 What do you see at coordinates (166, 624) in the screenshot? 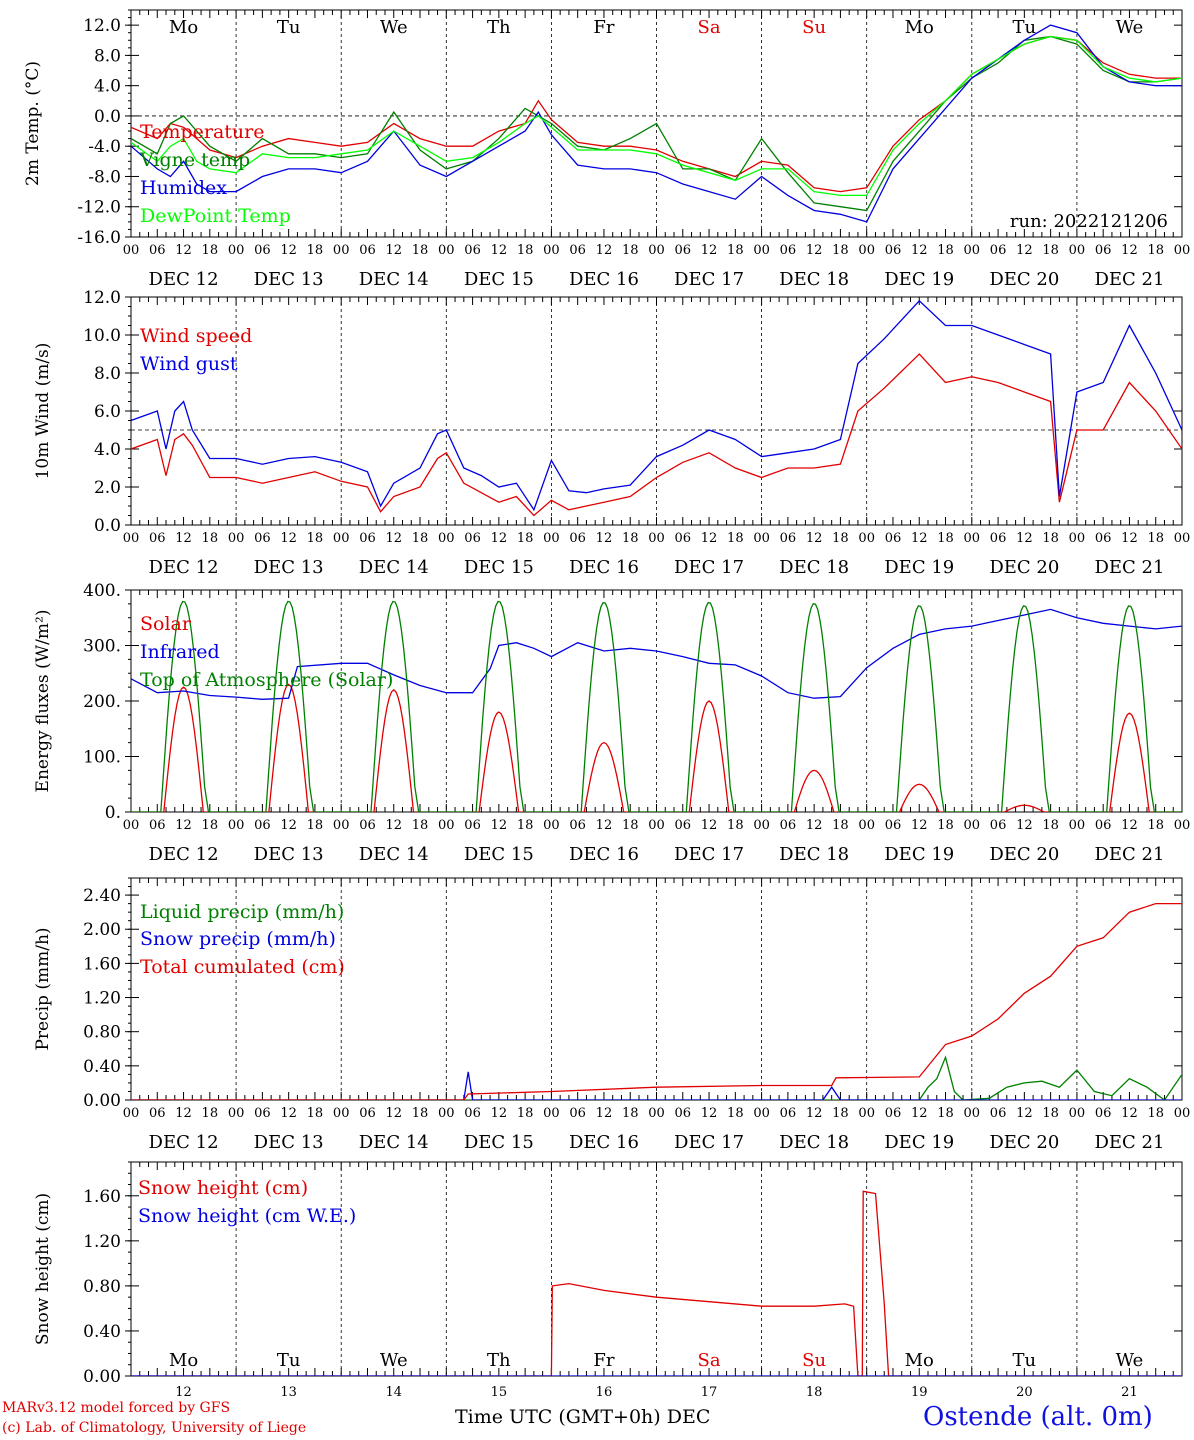
I see `legend-entry: Solar` at bounding box center [166, 624].